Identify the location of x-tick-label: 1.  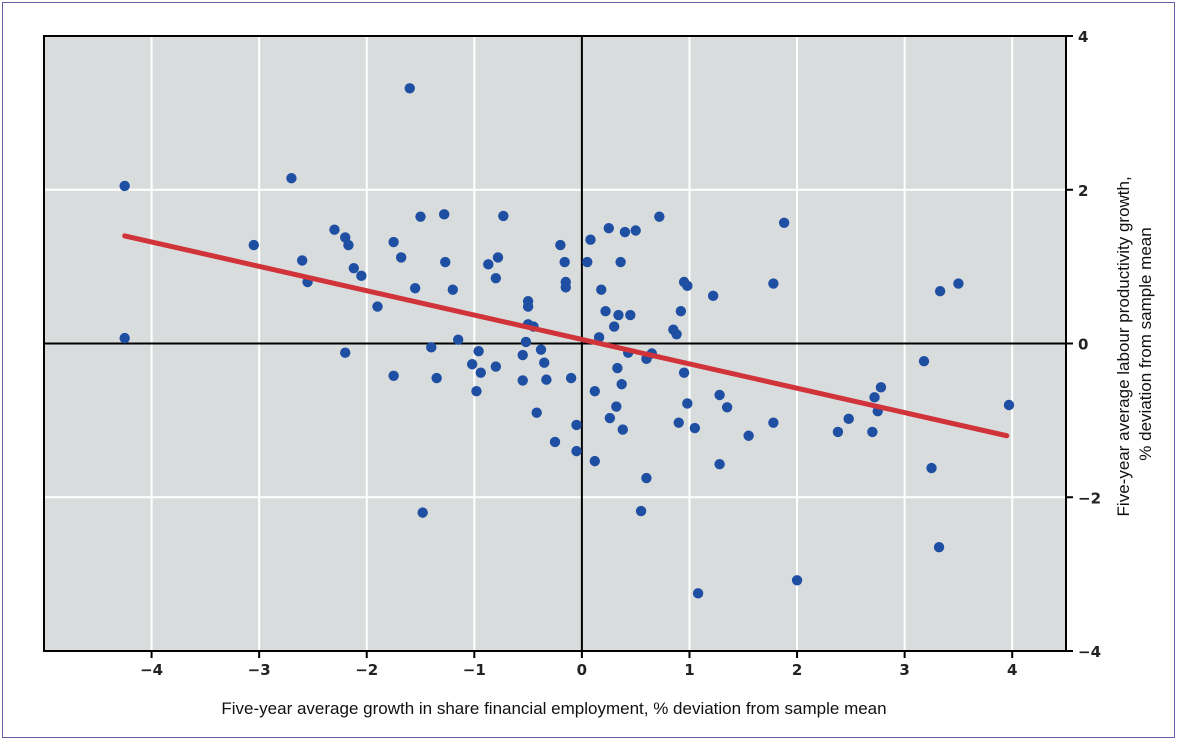
(689, 670).